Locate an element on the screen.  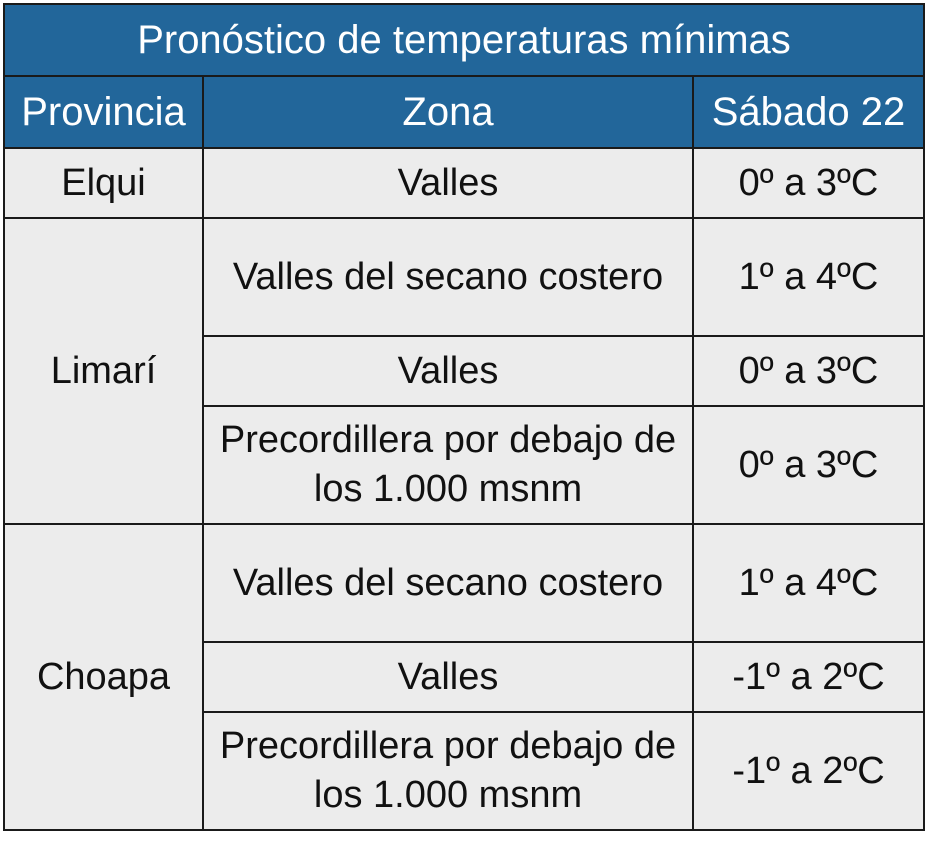
header-provincia: Provincia is located at coordinates (103, 112).